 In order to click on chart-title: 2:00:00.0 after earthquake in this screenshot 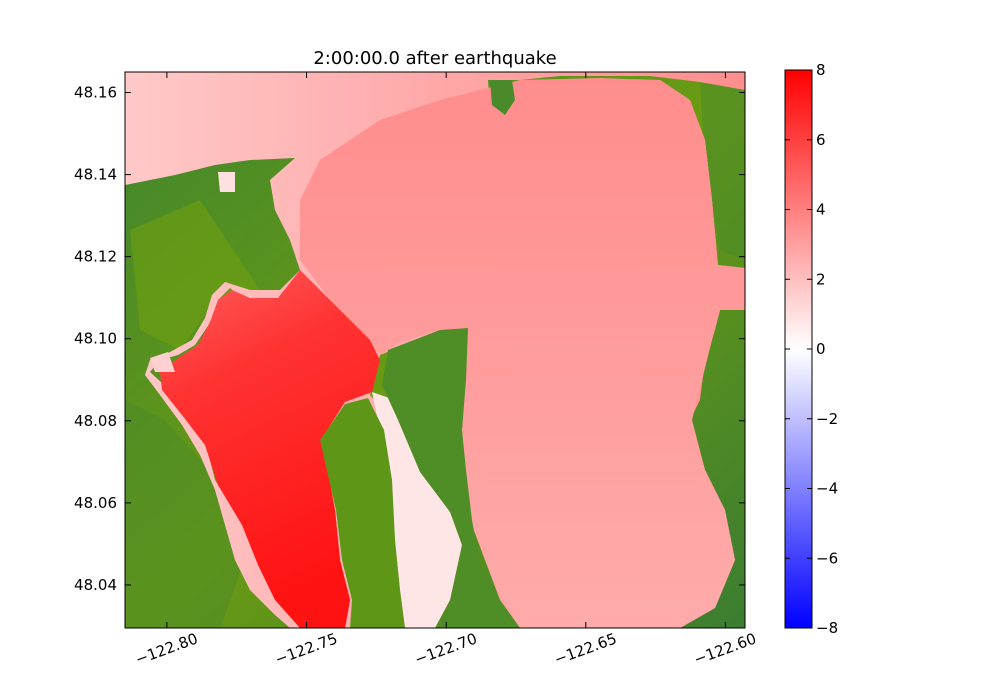, I will do `click(434, 58)`.